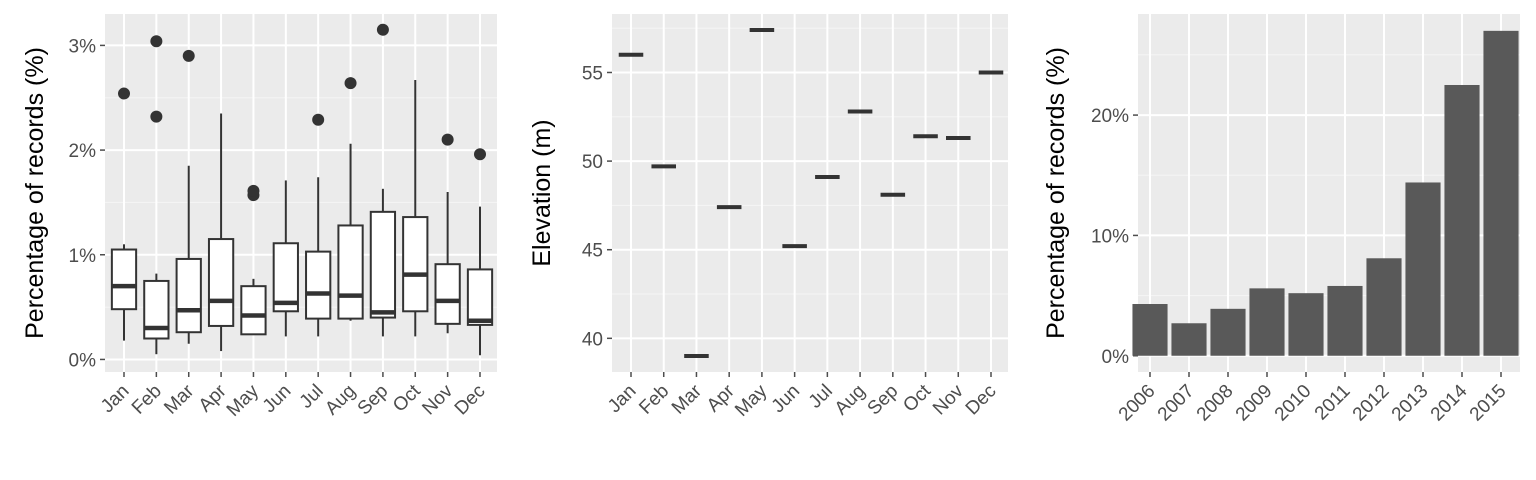 Image resolution: width=1536 pixels, height=480 pixels. What do you see at coordinates (1488, 403) in the screenshot?
I see `x-tick-label: 2015` at bounding box center [1488, 403].